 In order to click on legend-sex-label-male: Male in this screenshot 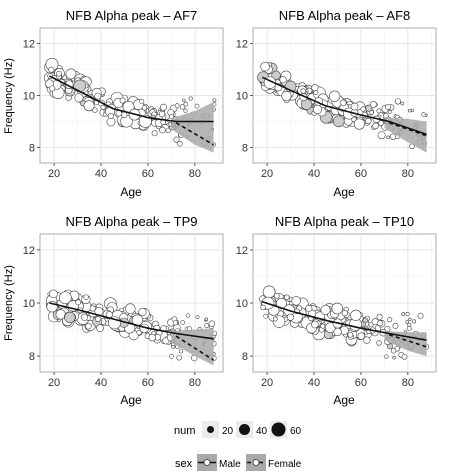, I will do `click(230, 464)`.